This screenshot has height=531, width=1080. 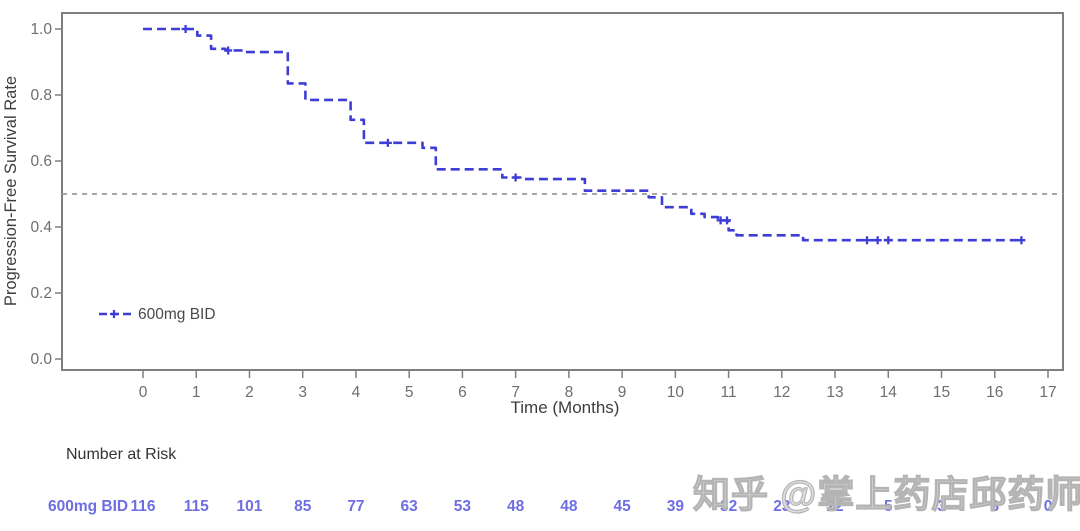 I want to click on risk-value-month-7: 48, so click(x=516, y=506).